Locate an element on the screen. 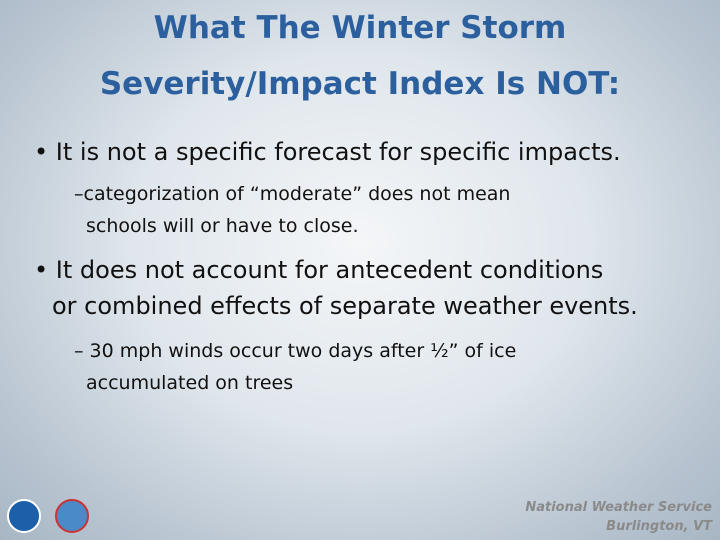 The image size is (720, 540). sub-bullet: schools will or have to close. is located at coordinates (222, 226).